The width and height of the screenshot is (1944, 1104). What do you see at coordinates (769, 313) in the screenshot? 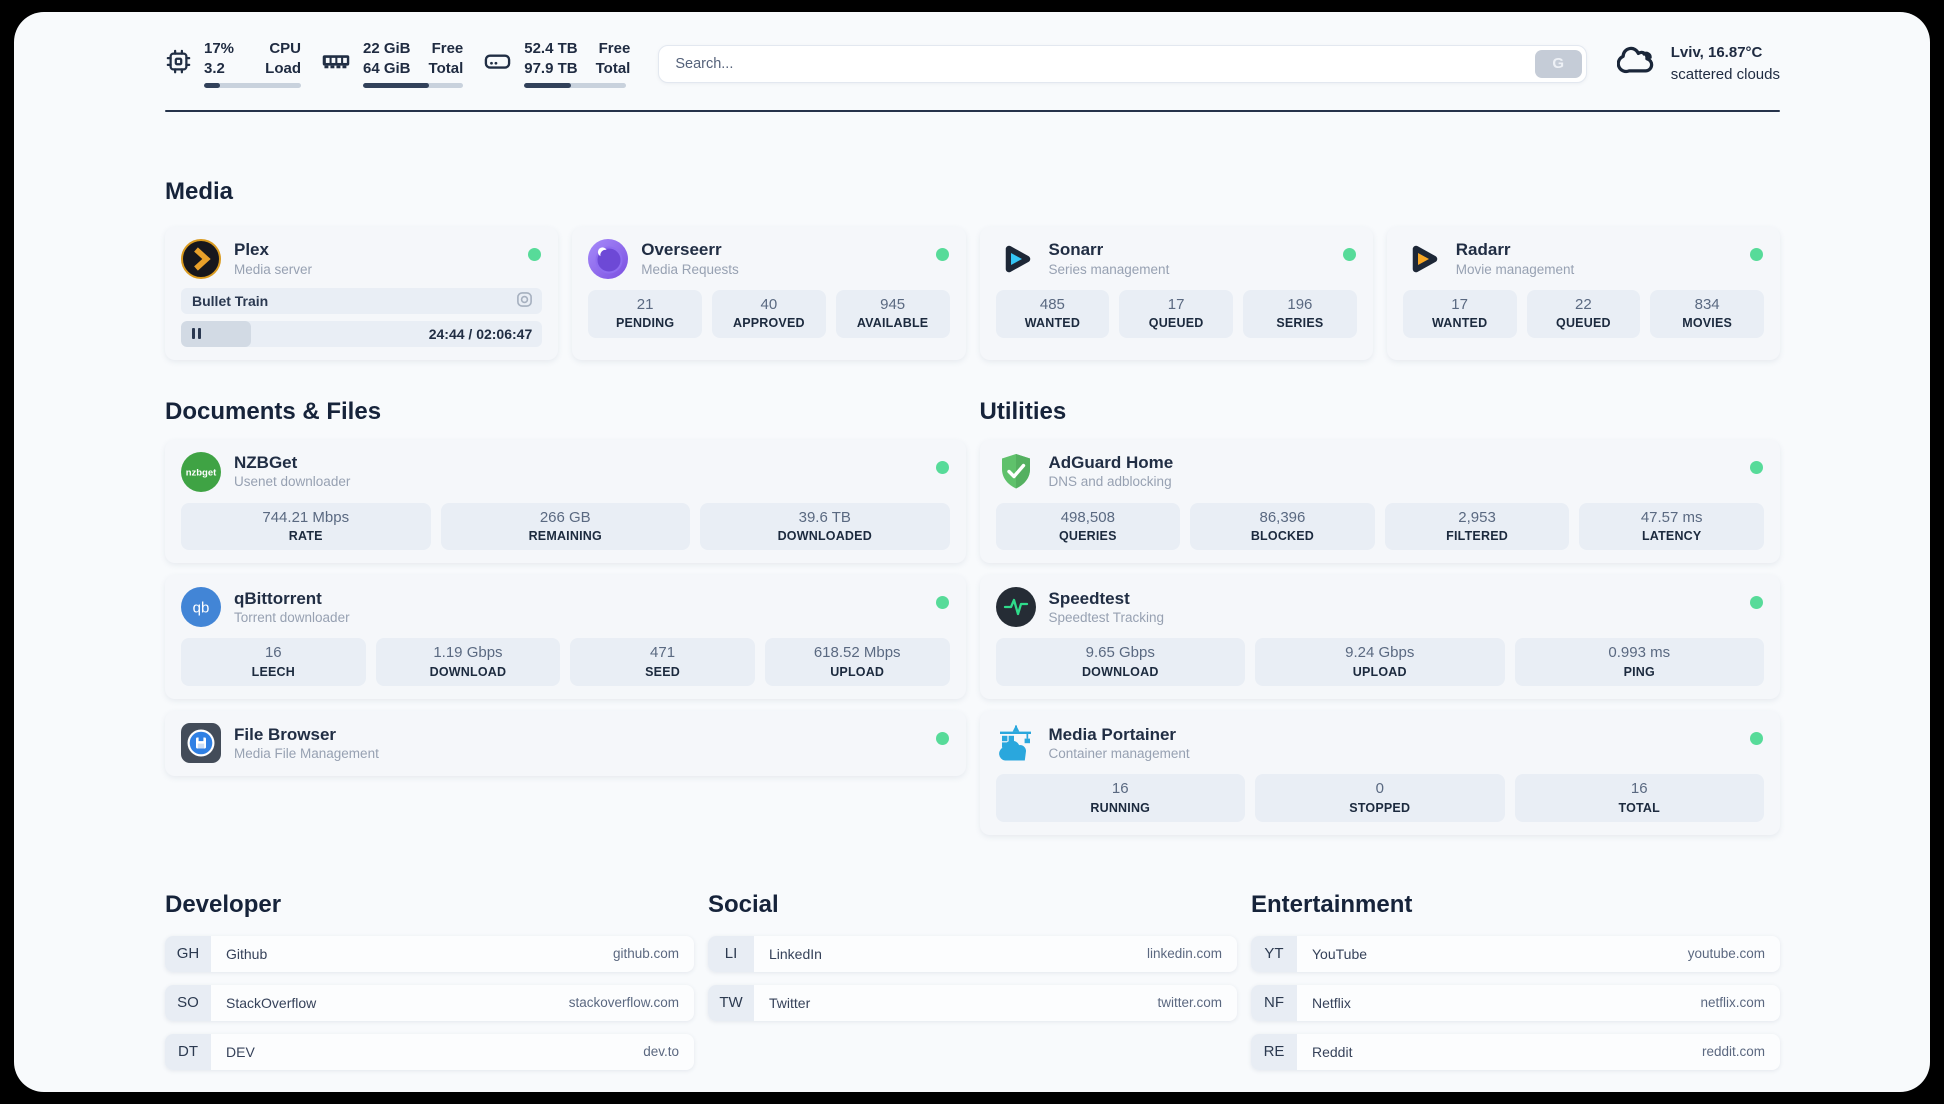
I see `stat-approved: 40 APPROVED` at bounding box center [769, 313].